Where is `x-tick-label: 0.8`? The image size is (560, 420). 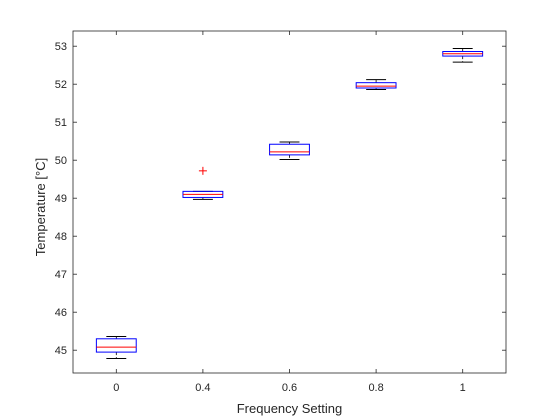 x-tick-label: 0.8 is located at coordinates (375, 388).